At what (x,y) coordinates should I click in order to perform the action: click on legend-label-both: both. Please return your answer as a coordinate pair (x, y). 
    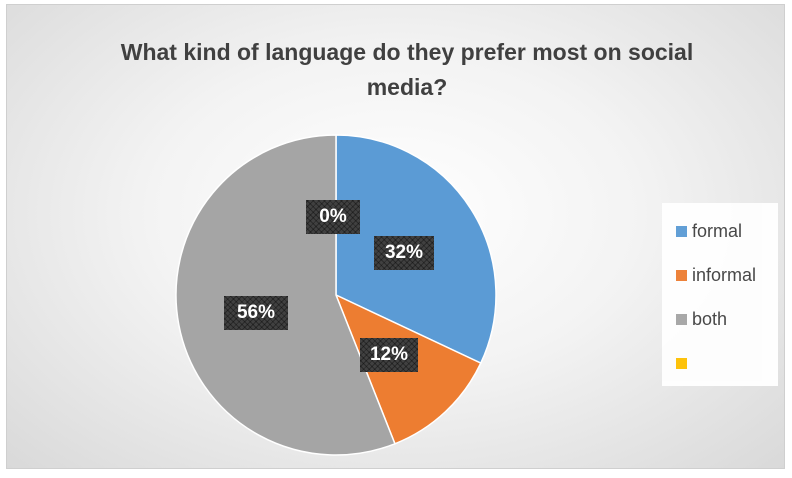
    Looking at the image, I should click on (710, 318).